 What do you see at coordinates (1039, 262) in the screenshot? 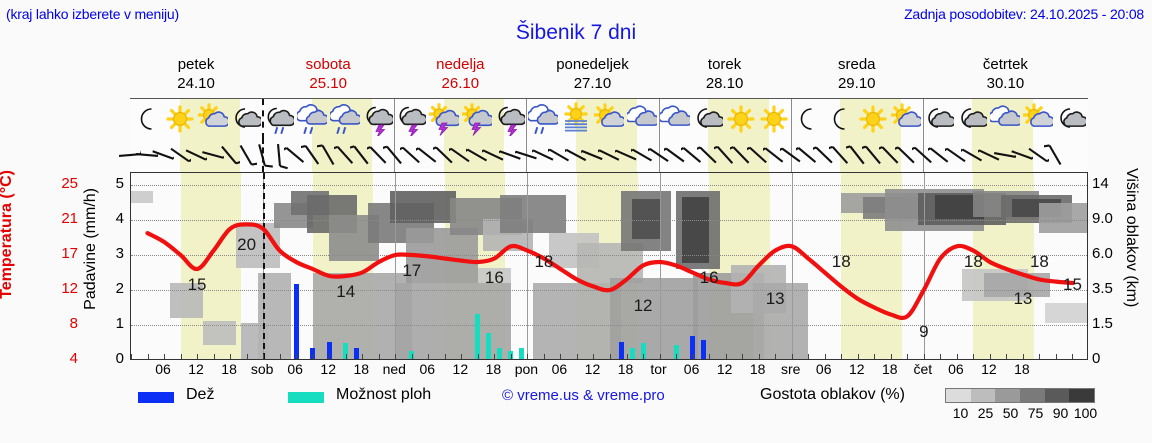
I see `temperature-value-label: 18` at bounding box center [1039, 262].